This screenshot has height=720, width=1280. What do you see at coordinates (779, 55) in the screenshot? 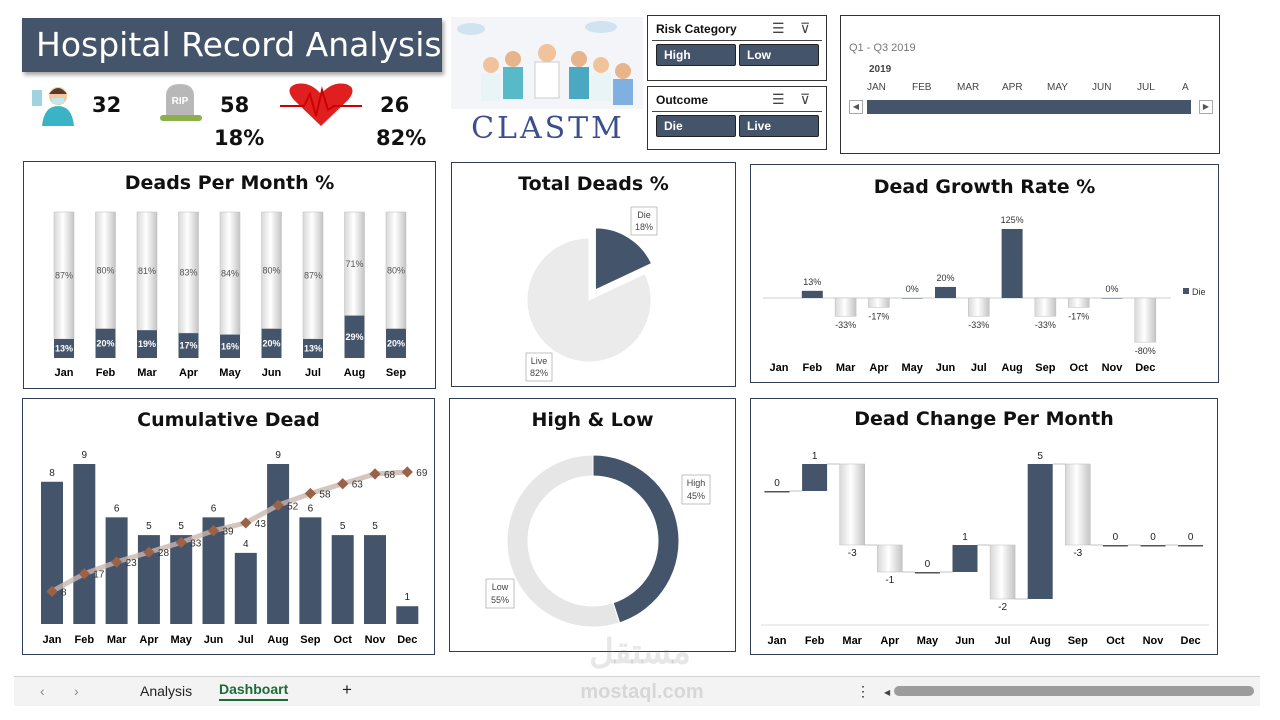
I see `slicer-option-low: Low` at bounding box center [779, 55].